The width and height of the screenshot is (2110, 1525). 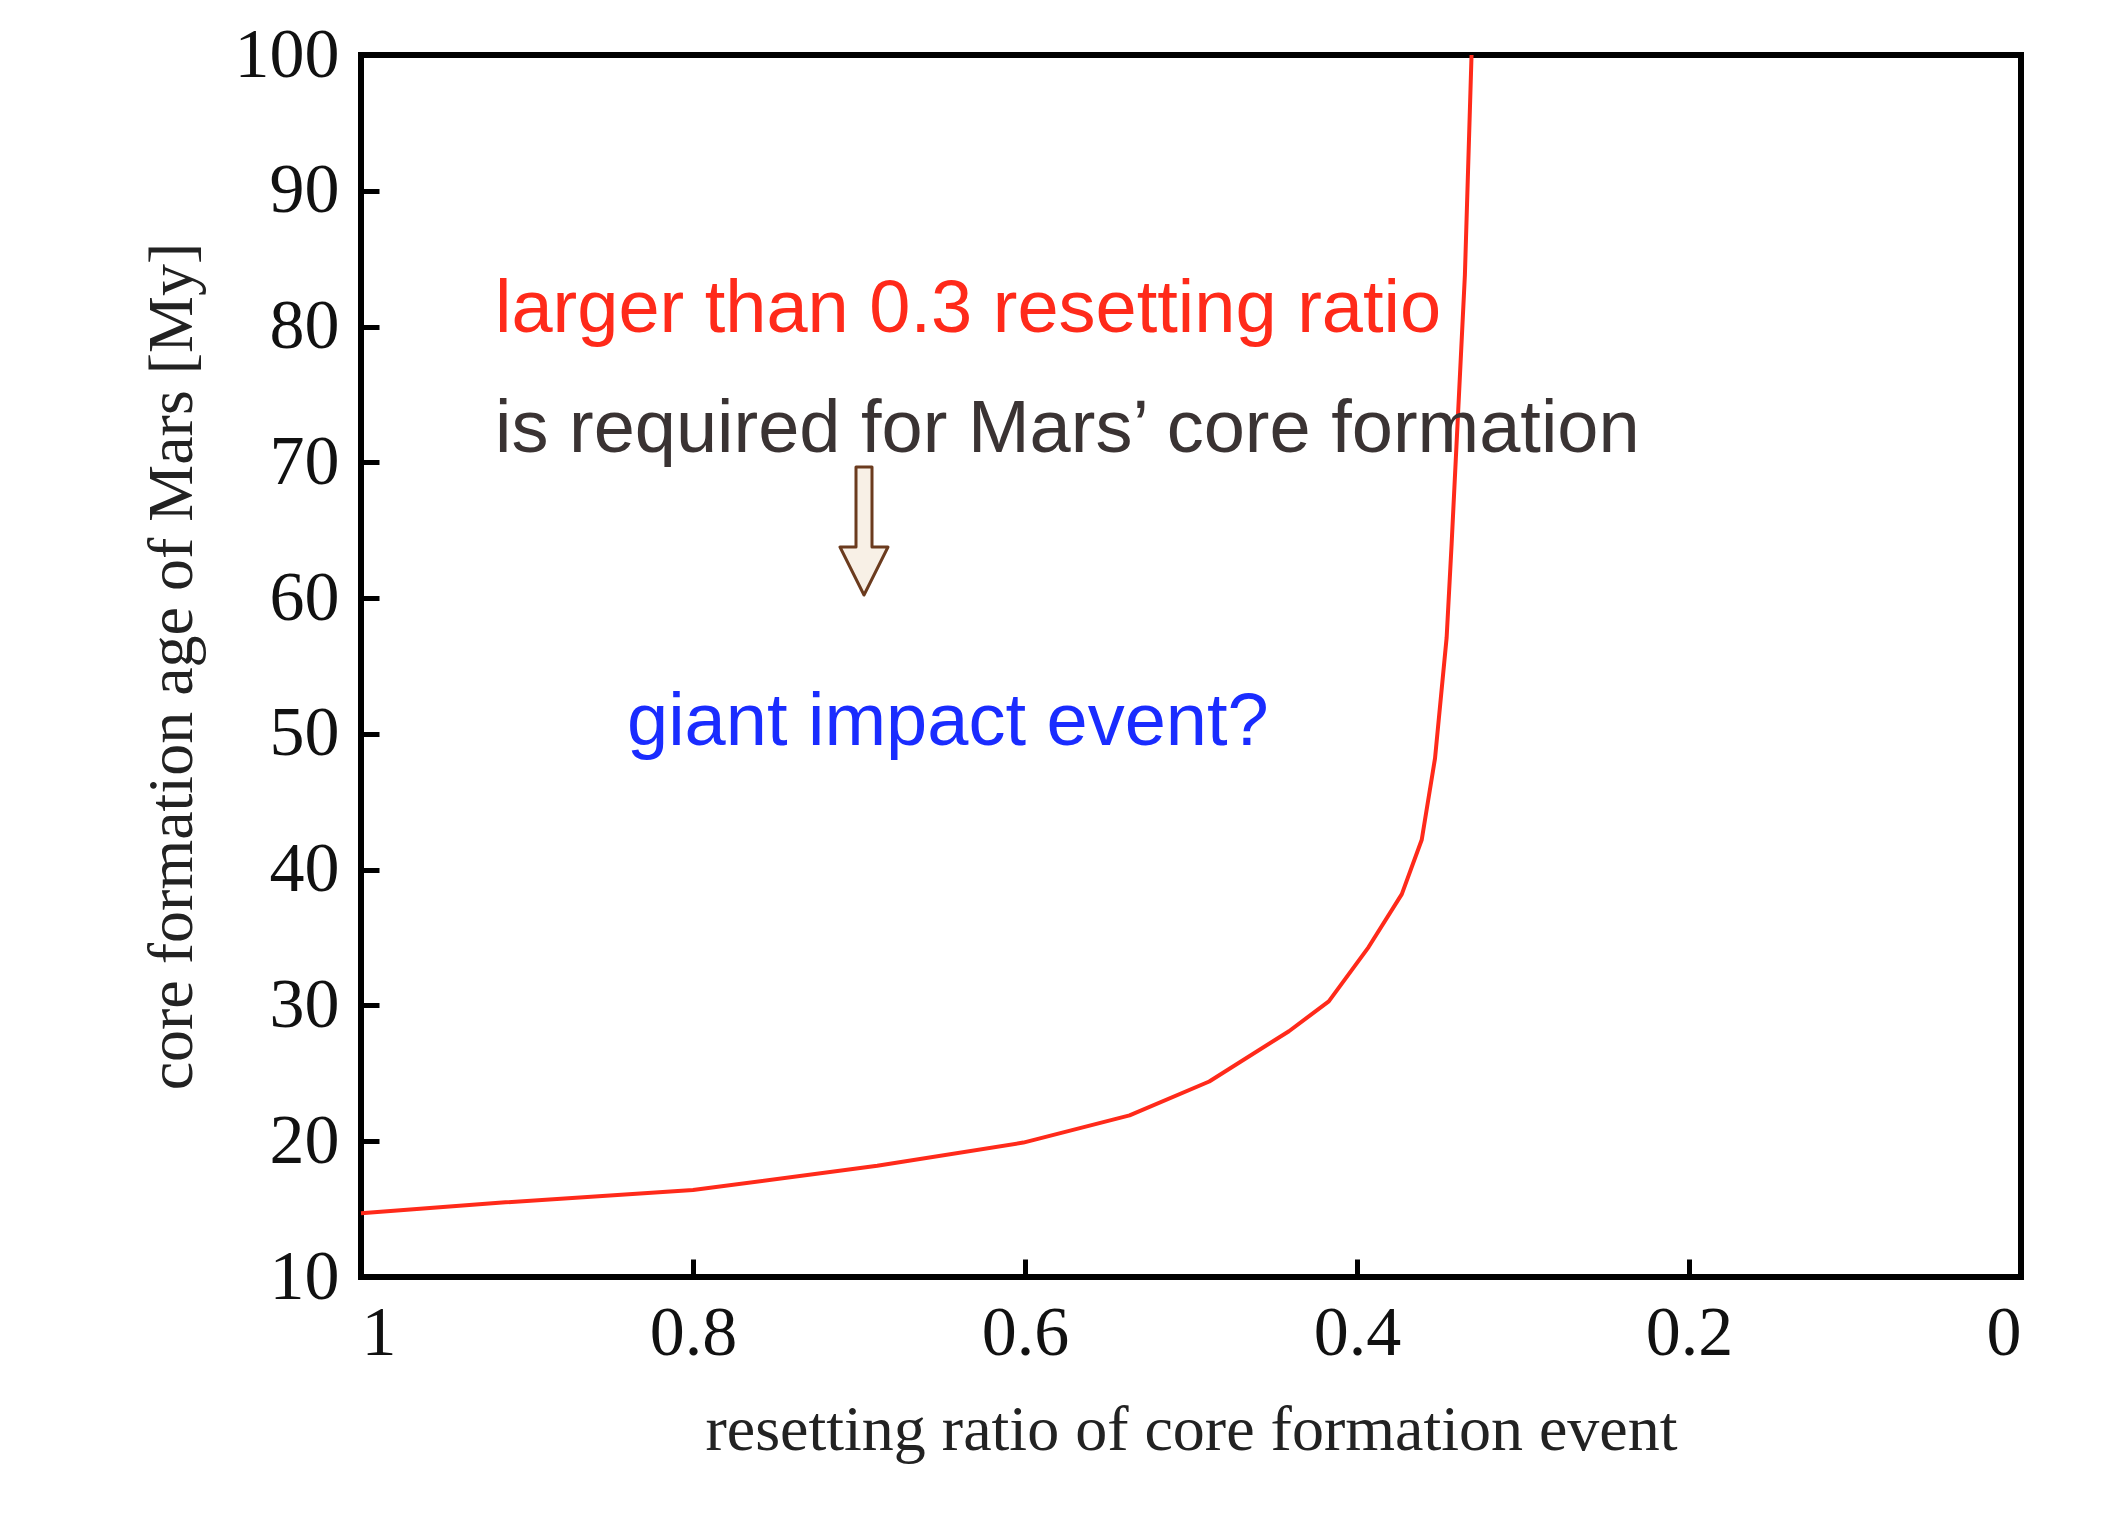 I want to click on annotation: giant impact event?, so click(x=948, y=719).